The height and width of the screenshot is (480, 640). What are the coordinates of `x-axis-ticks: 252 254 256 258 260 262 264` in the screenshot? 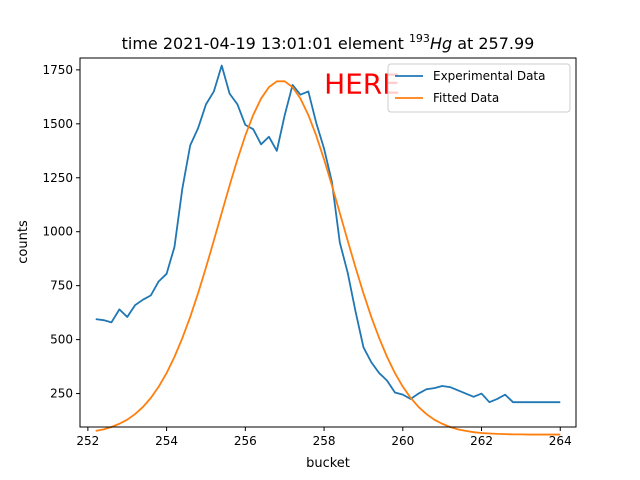 It's located at (324, 437).